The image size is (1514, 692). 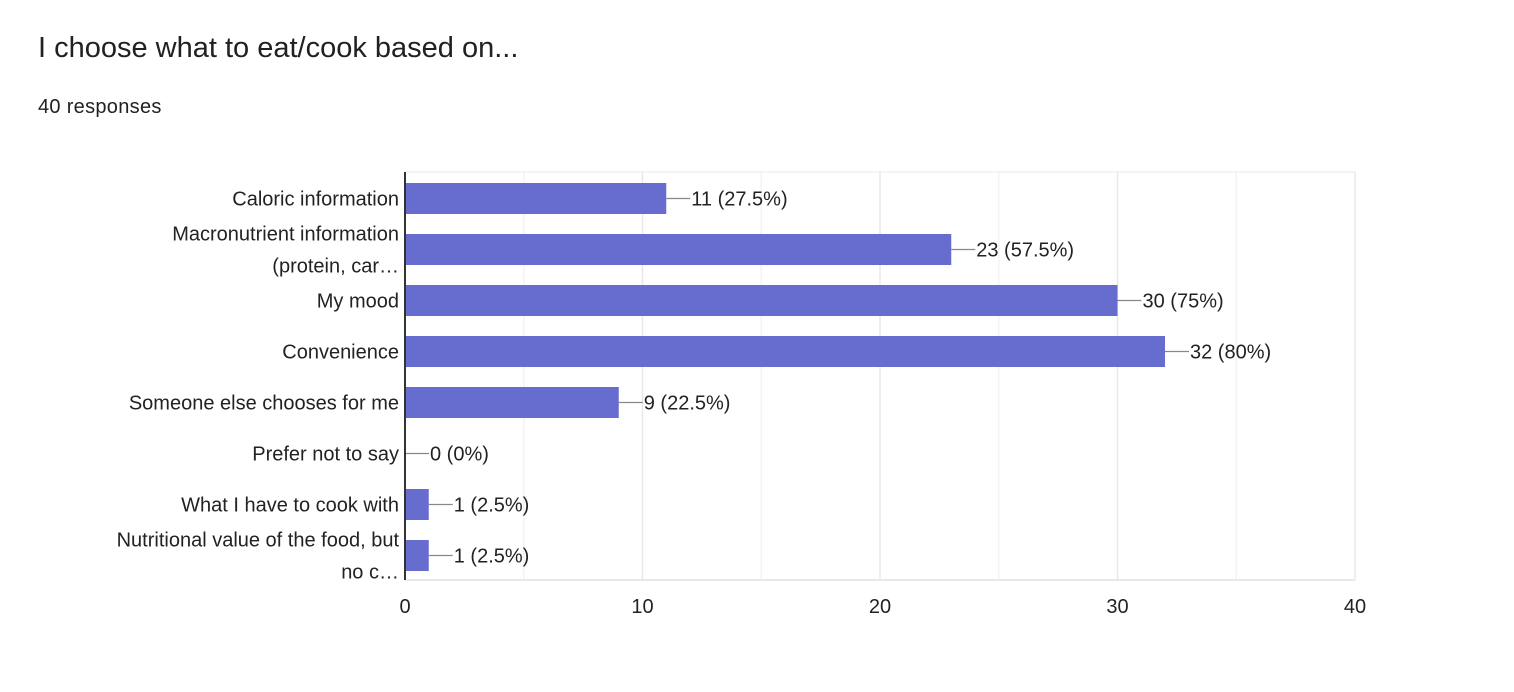 I want to click on data-label: 11 (27.5%), so click(x=739, y=200).